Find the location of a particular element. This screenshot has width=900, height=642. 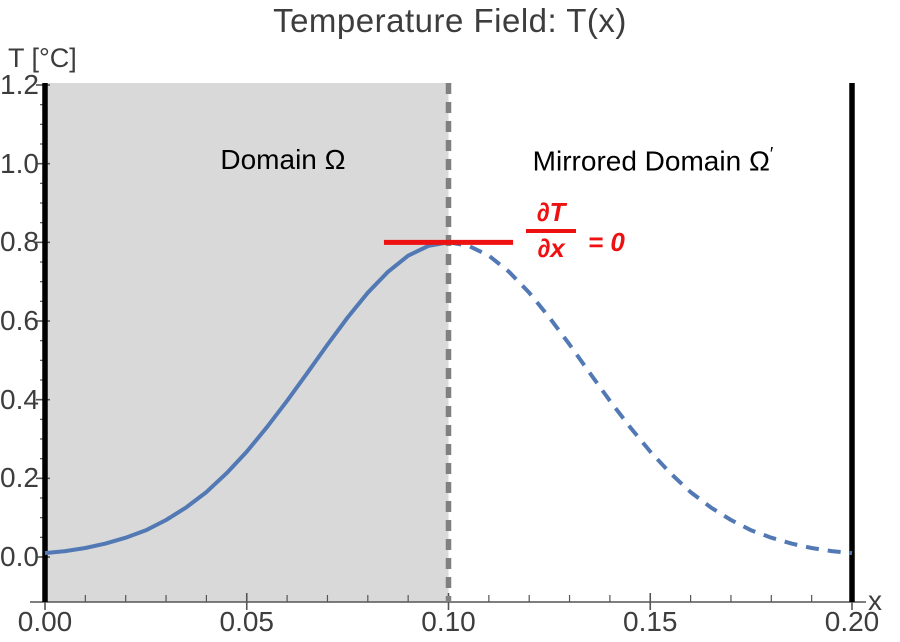

y-tick-label: 0.8 is located at coordinates (19, 242).